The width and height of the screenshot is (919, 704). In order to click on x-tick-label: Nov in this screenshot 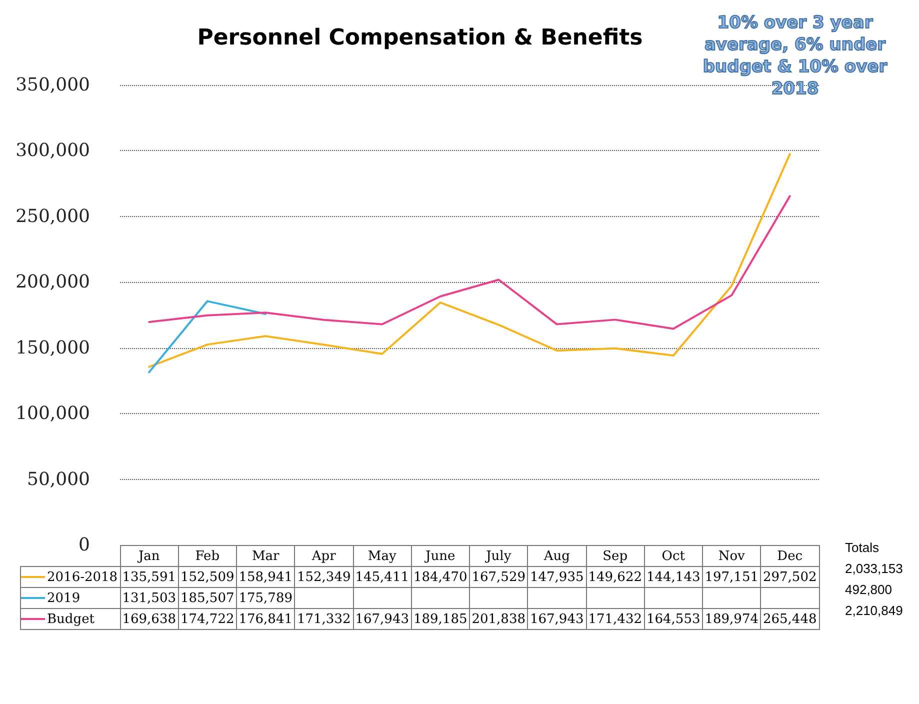, I will do `click(731, 556)`.